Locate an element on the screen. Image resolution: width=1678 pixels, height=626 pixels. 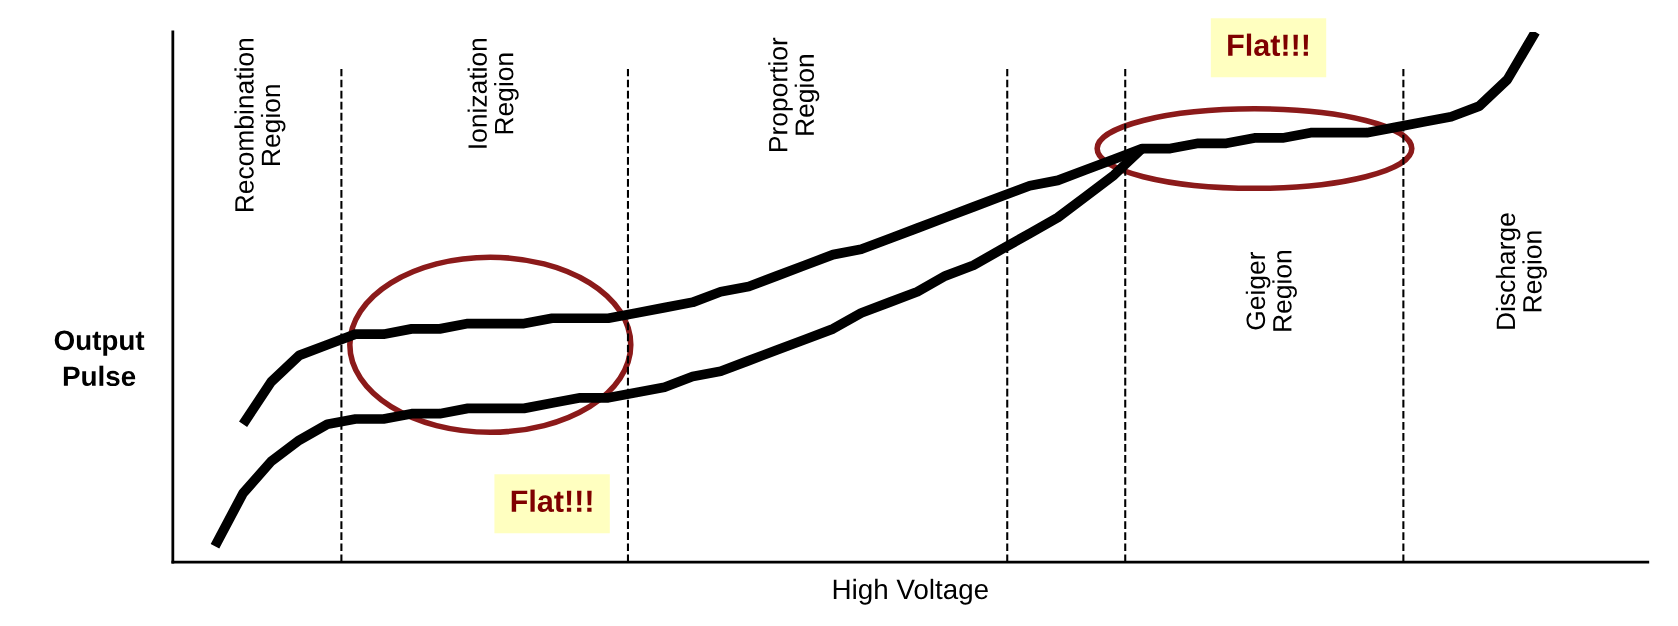
annotation: Discharge Region is located at coordinates (1521, 271).